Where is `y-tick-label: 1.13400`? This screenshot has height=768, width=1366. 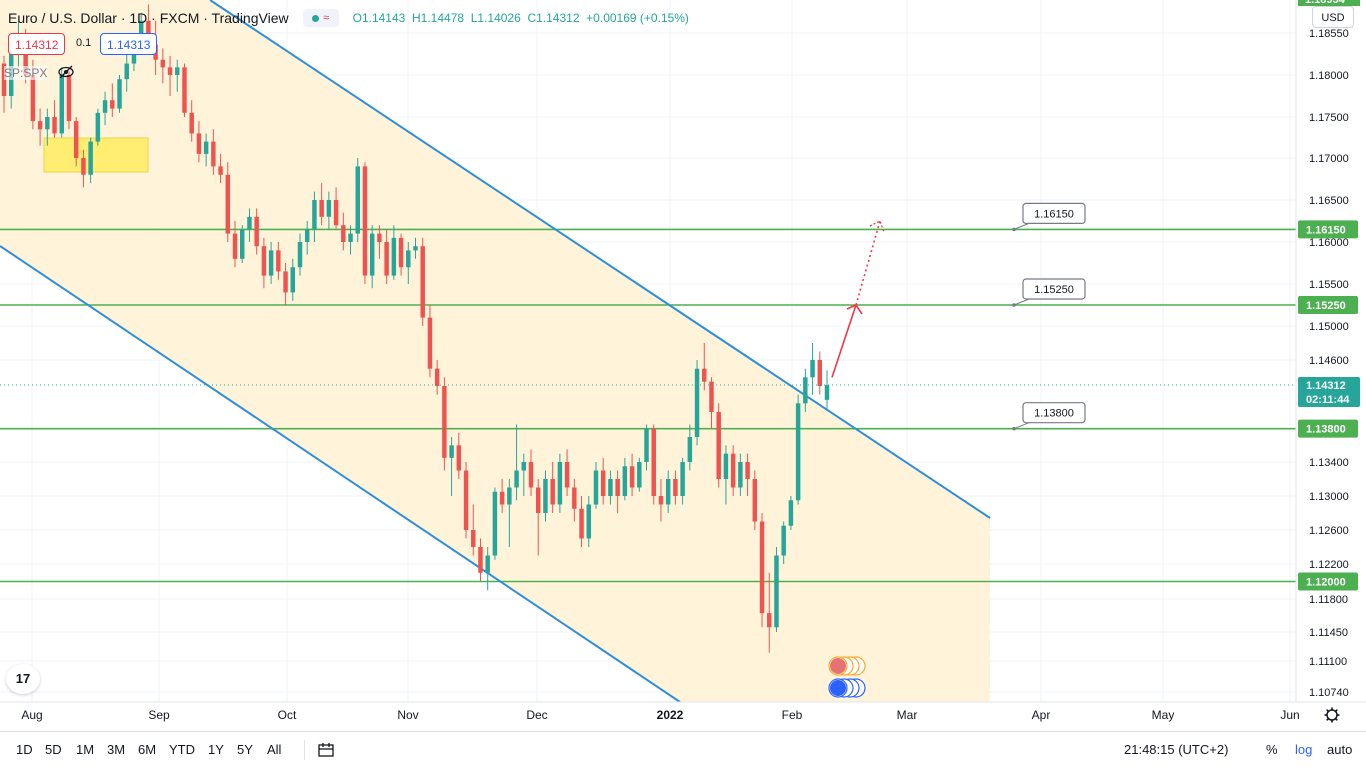 y-tick-label: 1.13400 is located at coordinates (1329, 463).